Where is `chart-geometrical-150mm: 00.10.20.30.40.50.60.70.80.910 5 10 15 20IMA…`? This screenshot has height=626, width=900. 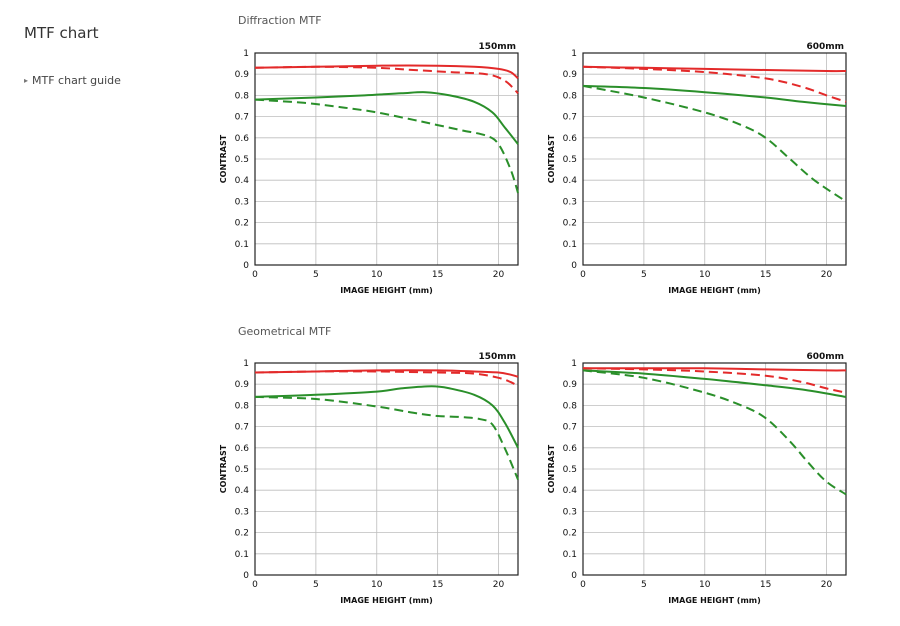 chart-geometrical-150mm: 00.10.20.30.40.50.60.70.80.910 5 10 15 20IMA… is located at coordinates (369, 478).